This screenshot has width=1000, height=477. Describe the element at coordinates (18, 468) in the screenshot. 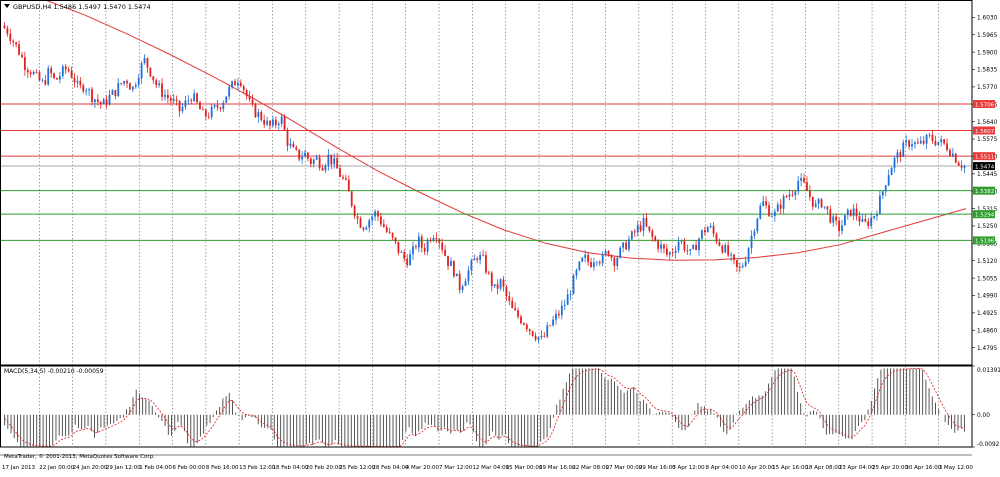

I see `x-tick-label: 17 Jan 2013` at that location.